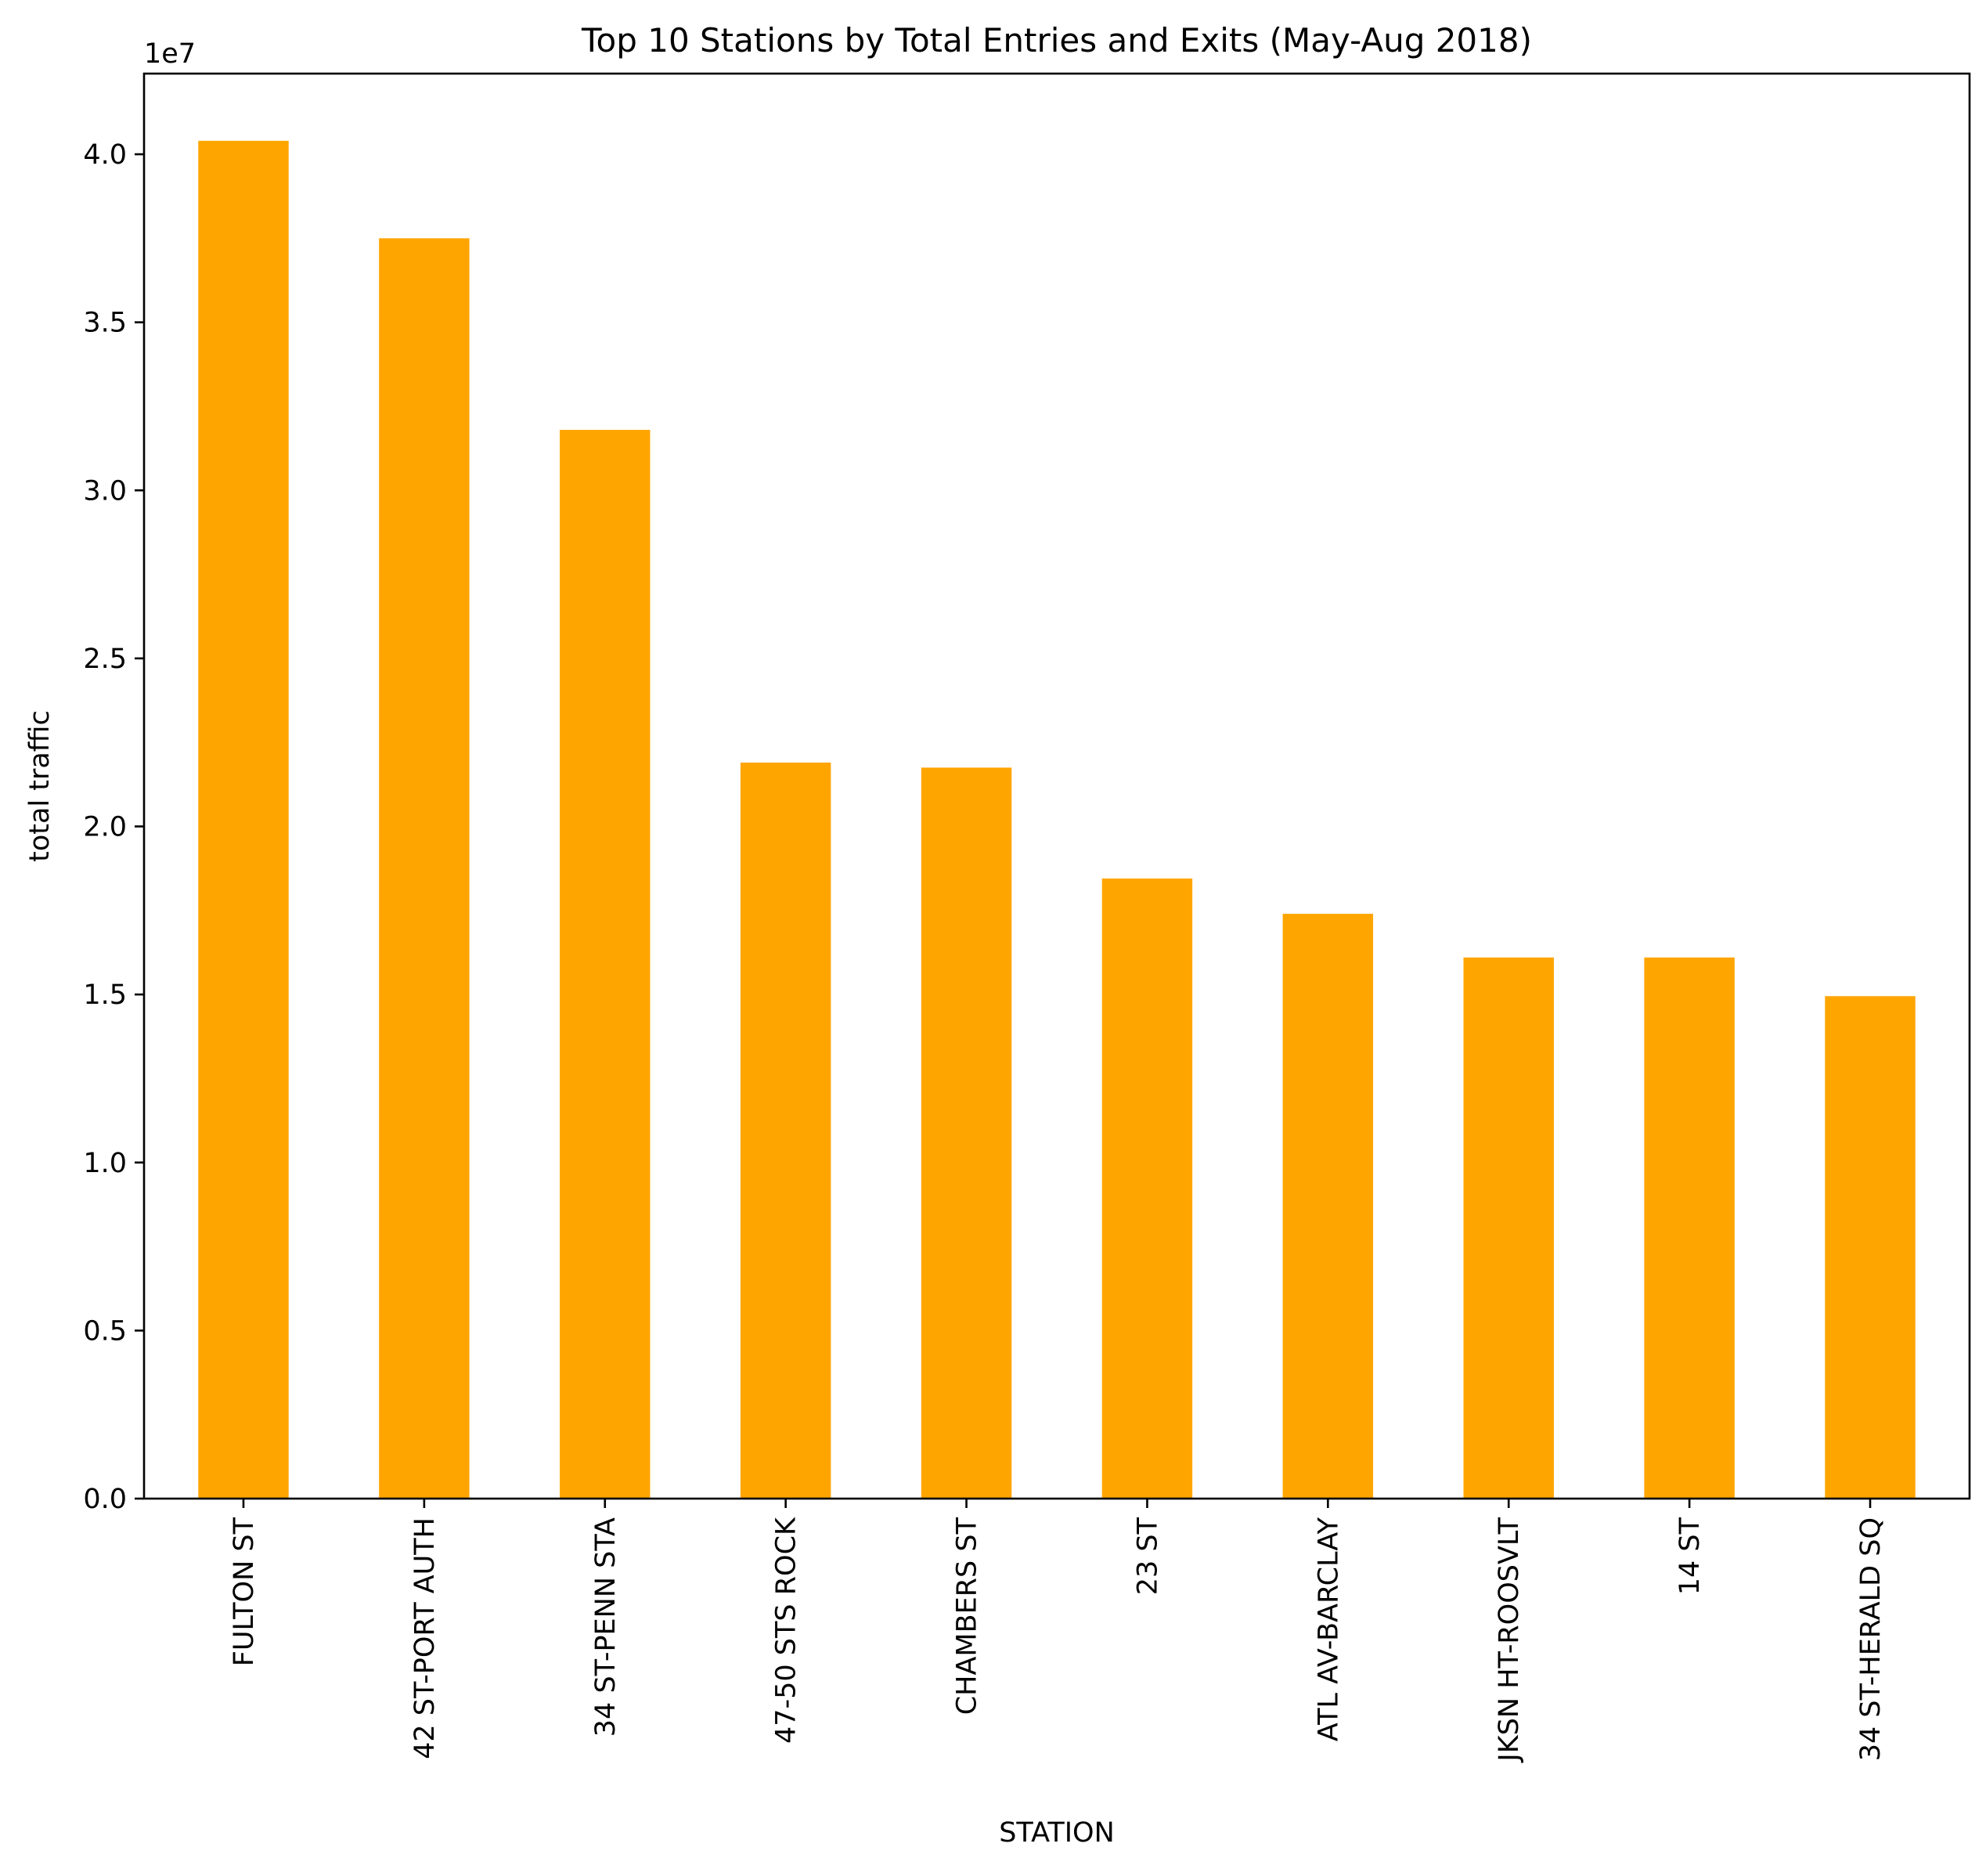 The image size is (1986, 1876). What do you see at coordinates (967, 1616) in the screenshot?
I see `x-tick-label: CHAMBERS ST` at bounding box center [967, 1616].